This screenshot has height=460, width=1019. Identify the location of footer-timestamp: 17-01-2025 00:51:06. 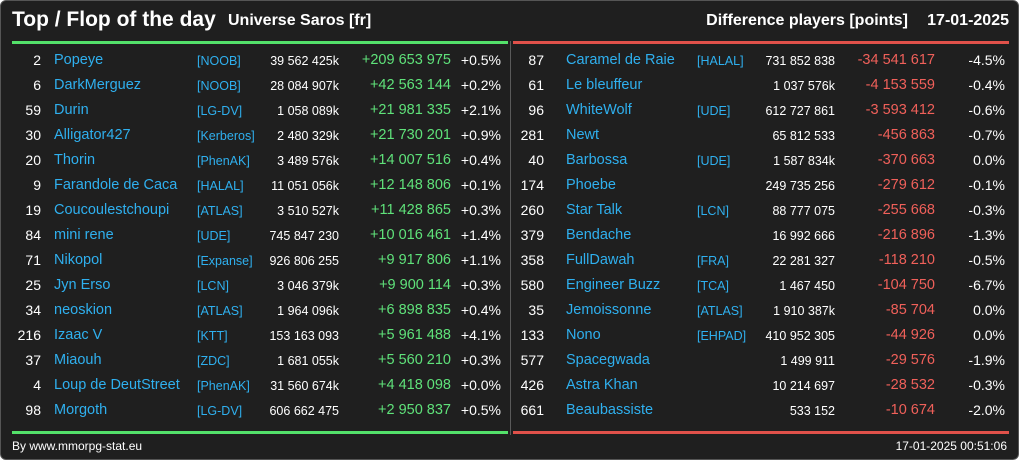
(951, 446).